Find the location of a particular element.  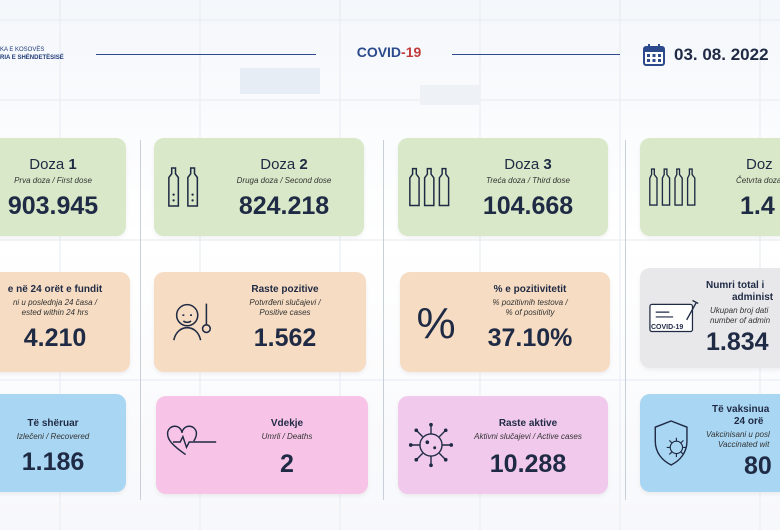

date-block: 03. 08. 2022 is located at coordinates (705, 55).